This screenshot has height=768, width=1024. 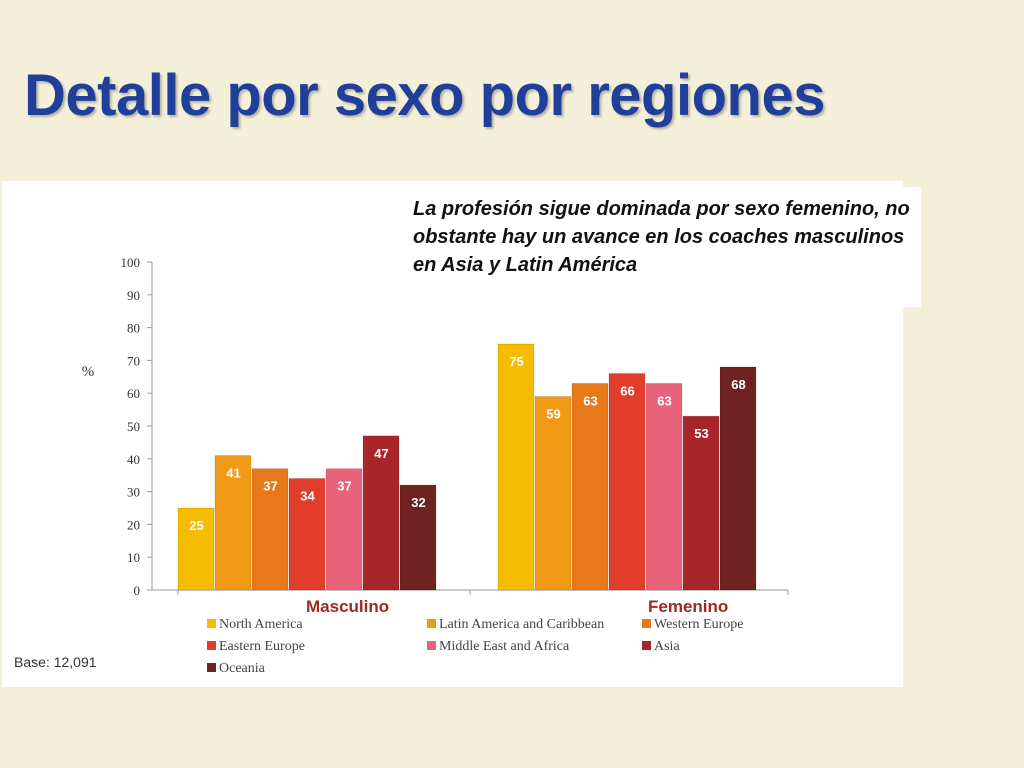 I want to click on bar-value-label: 75, so click(x=516, y=361).